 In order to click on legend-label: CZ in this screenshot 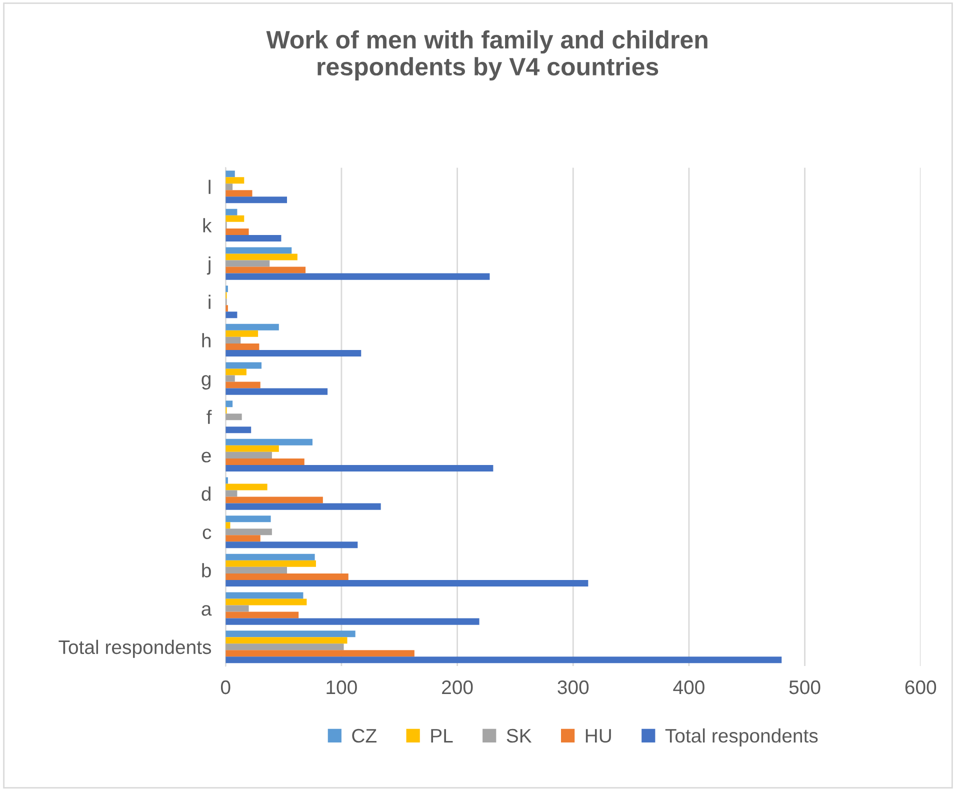, I will do `click(364, 735)`.